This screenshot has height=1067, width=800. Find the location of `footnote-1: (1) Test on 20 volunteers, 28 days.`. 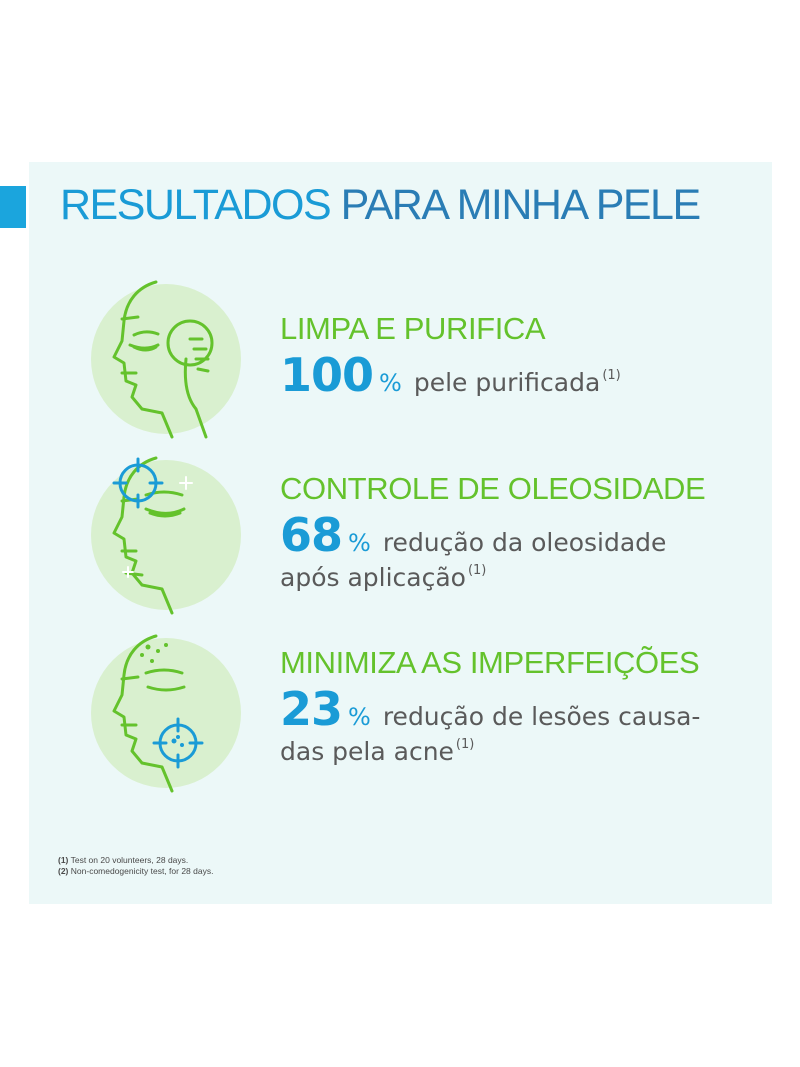

footnote-1: (1) Test on 20 volunteers, 28 days. is located at coordinates (123, 860).